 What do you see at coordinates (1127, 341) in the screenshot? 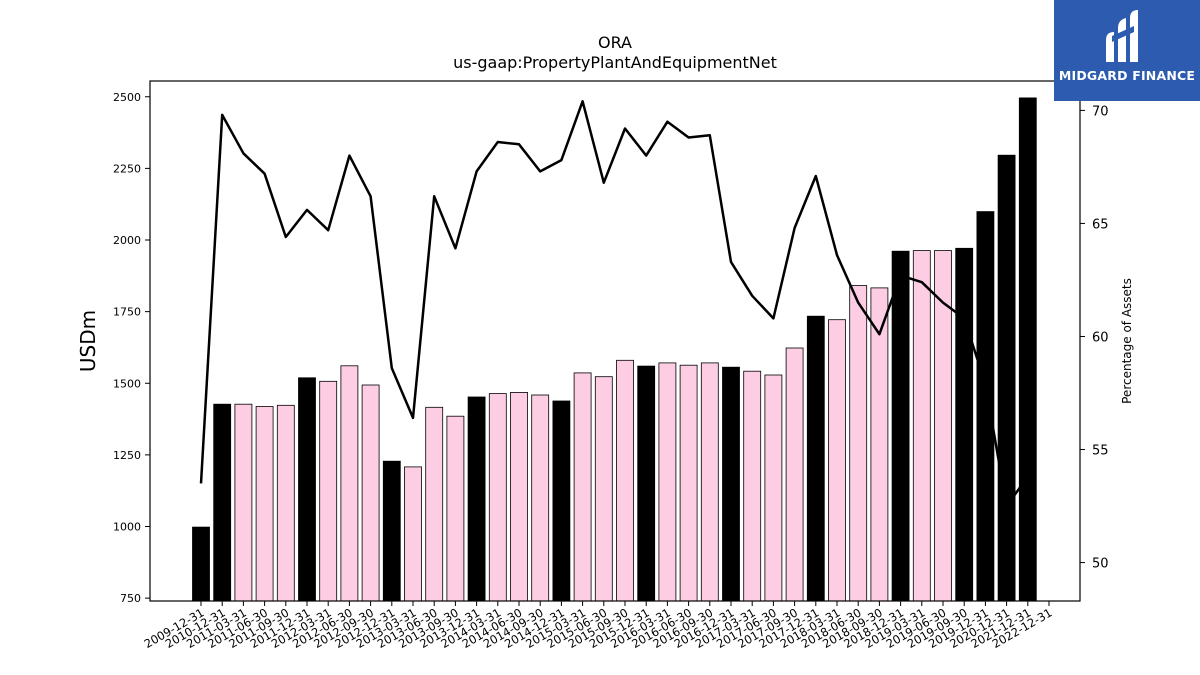
I see `y2-axis-label: Percentage of Assets` at bounding box center [1127, 341].